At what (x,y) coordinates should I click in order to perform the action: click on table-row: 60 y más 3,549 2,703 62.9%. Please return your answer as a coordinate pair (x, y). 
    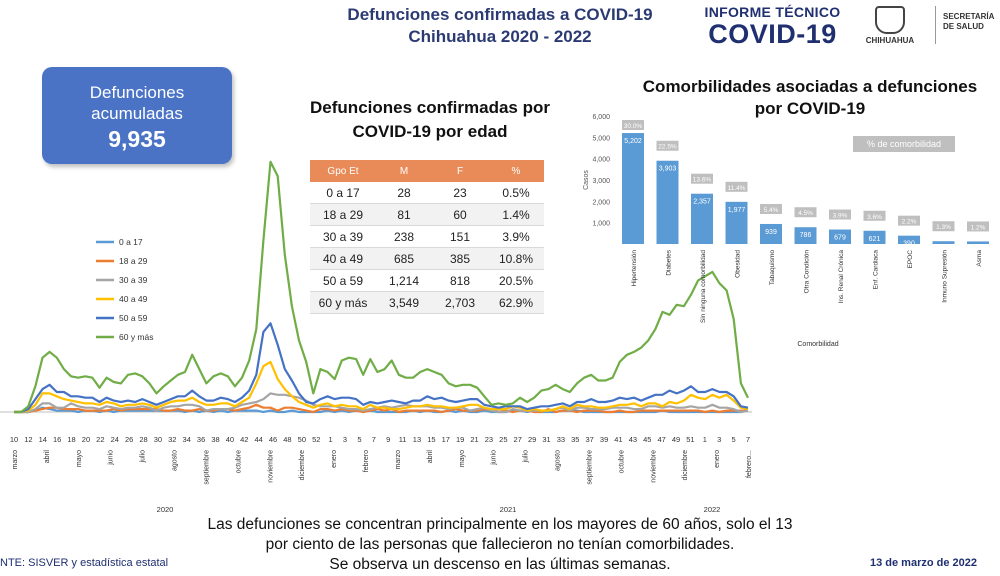
    Looking at the image, I should click on (427, 302).